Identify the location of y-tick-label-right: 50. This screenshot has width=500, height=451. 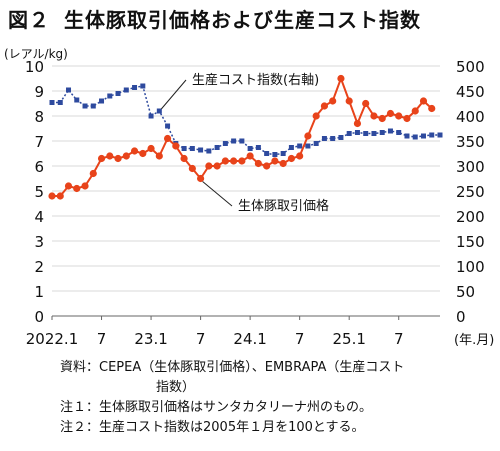
(465, 292).